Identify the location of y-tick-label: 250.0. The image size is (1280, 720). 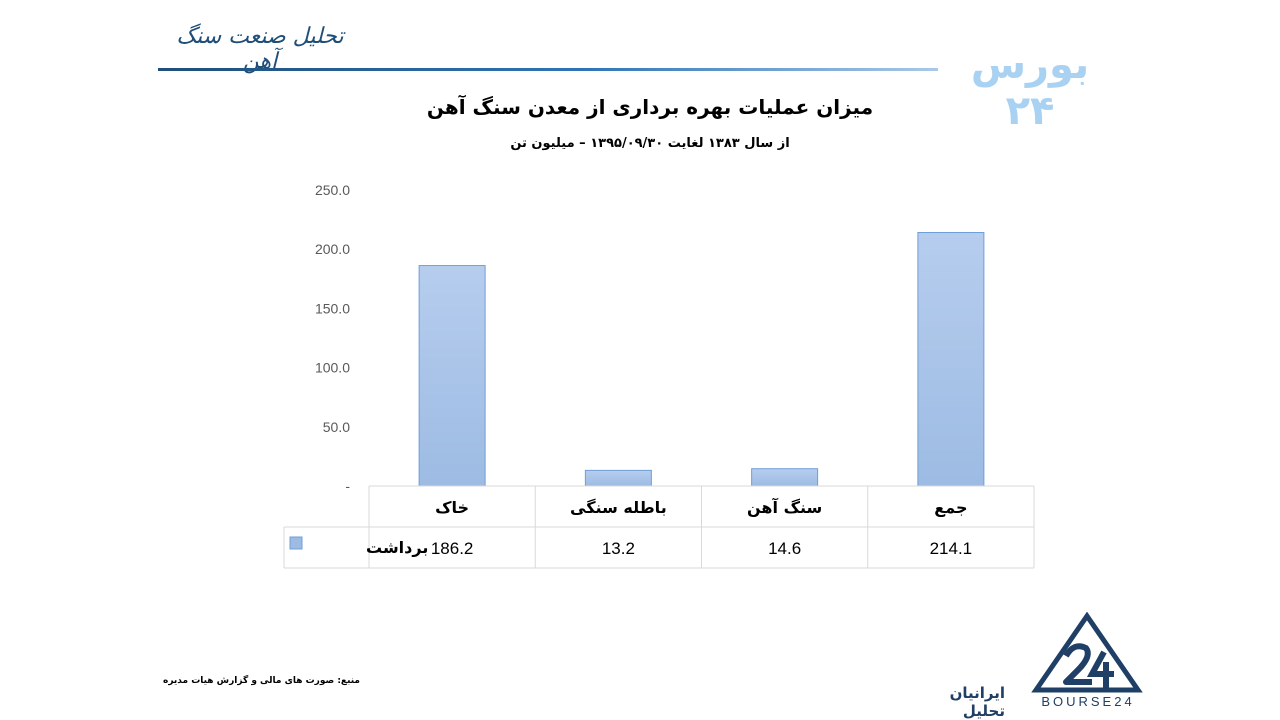
(332, 190).